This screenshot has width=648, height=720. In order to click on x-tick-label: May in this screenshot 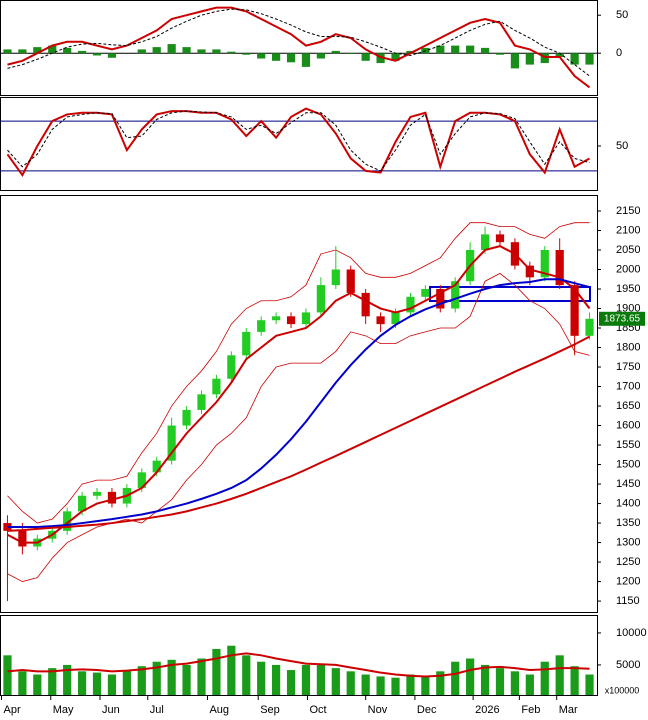, I will do `click(63, 710)`.